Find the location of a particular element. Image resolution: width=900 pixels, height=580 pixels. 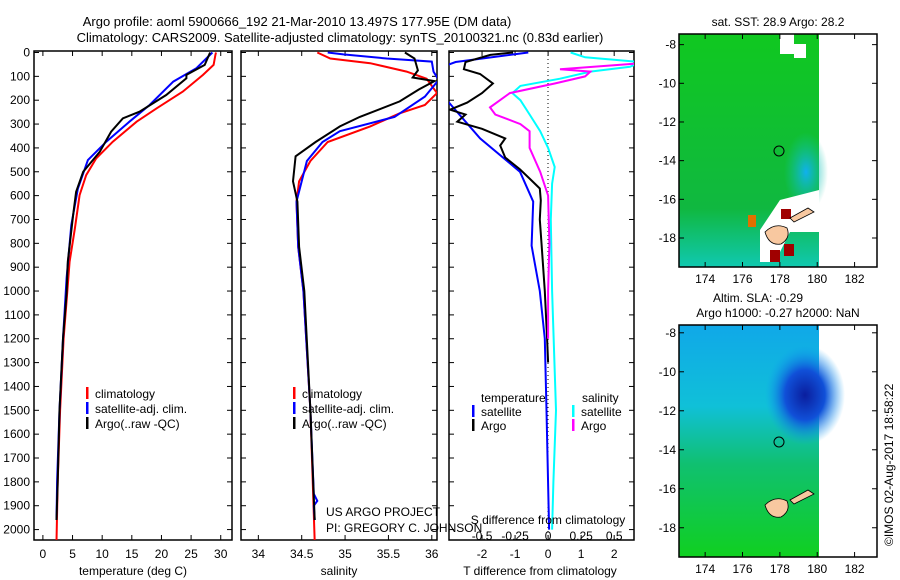

x-tick-label: 10 is located at coordinates (102, 554).